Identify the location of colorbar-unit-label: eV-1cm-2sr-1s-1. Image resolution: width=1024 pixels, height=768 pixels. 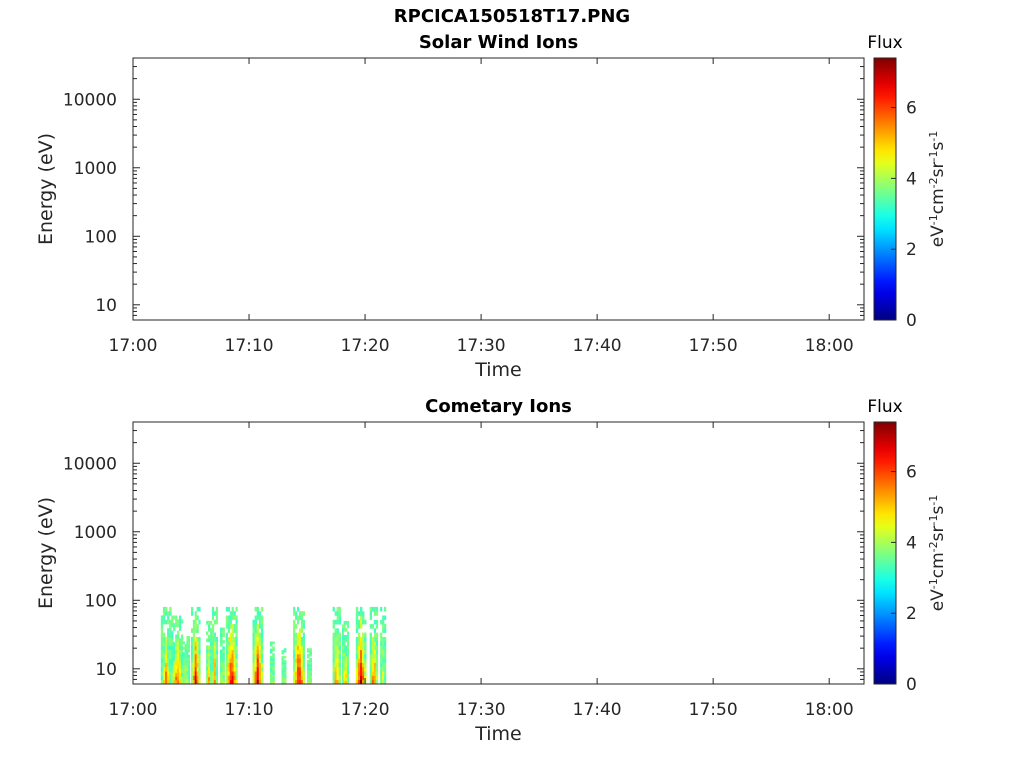
(938, 553).